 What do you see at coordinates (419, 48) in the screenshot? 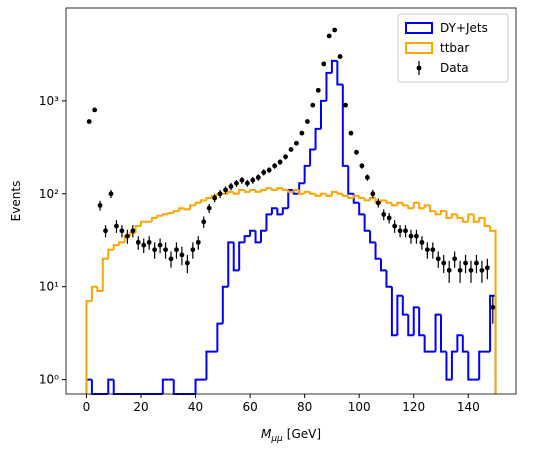
I see `legend-swatch` at bounding box center [419, 48].